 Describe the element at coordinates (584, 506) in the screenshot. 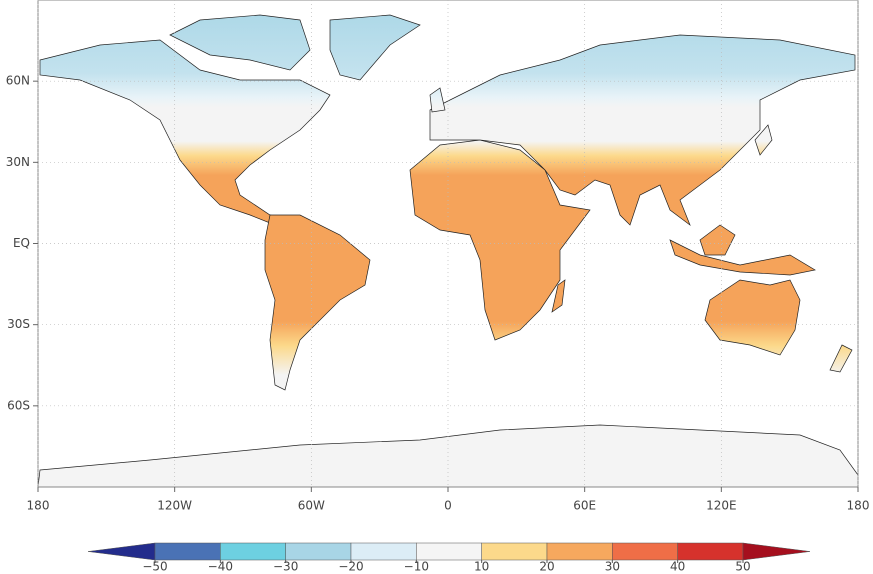

I see `x-tick-label: 60E` at that location.